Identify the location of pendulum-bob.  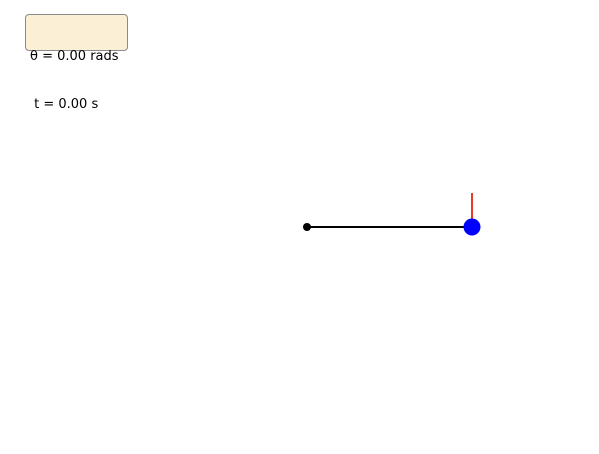
(472, 227).